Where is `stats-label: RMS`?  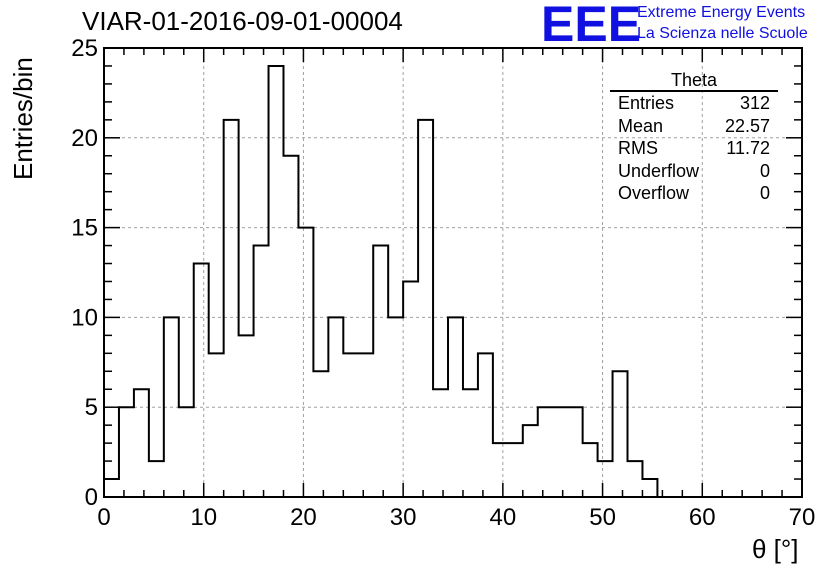 stats-label: RMS is located at coordinates (638, 148).